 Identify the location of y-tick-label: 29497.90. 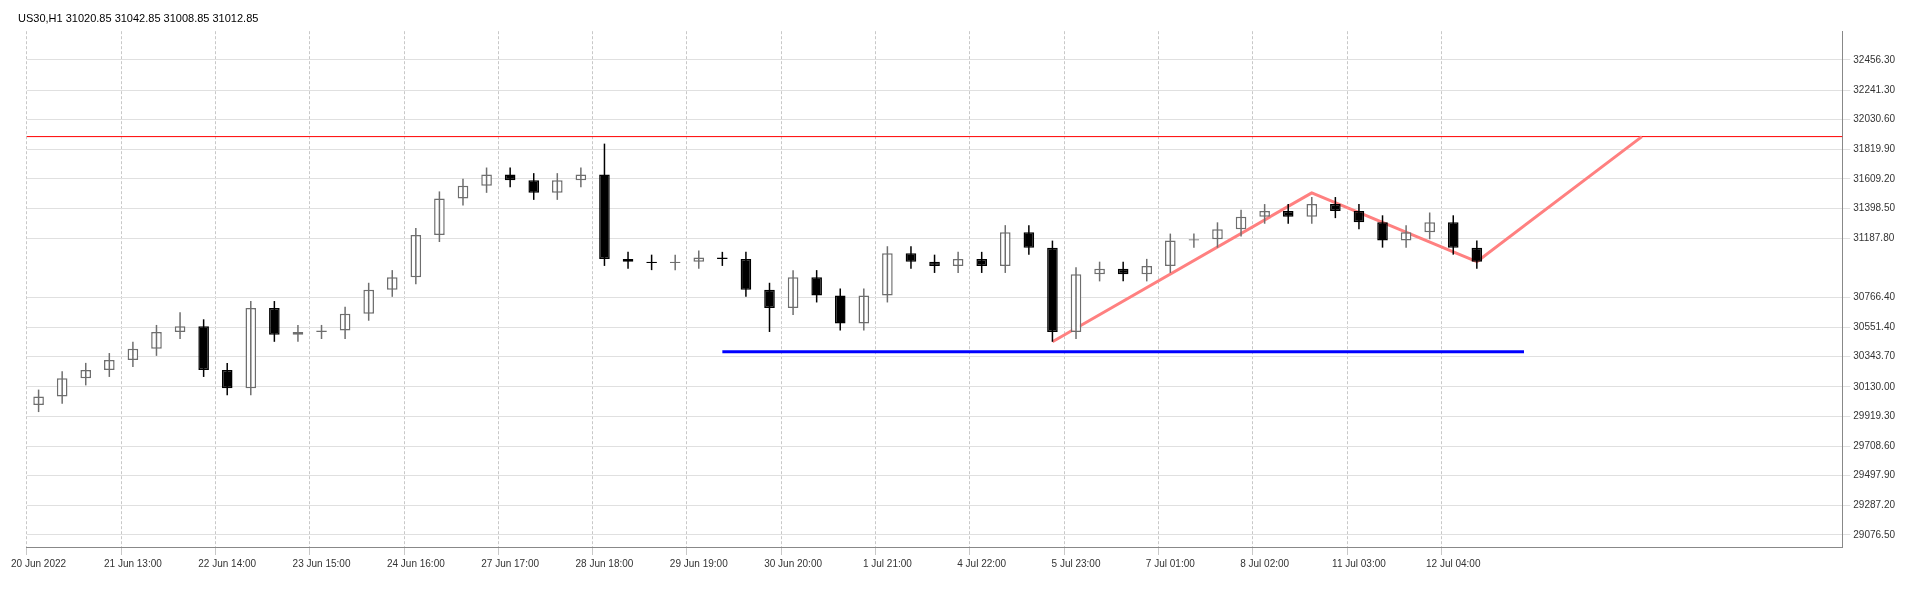
(1874, 475).